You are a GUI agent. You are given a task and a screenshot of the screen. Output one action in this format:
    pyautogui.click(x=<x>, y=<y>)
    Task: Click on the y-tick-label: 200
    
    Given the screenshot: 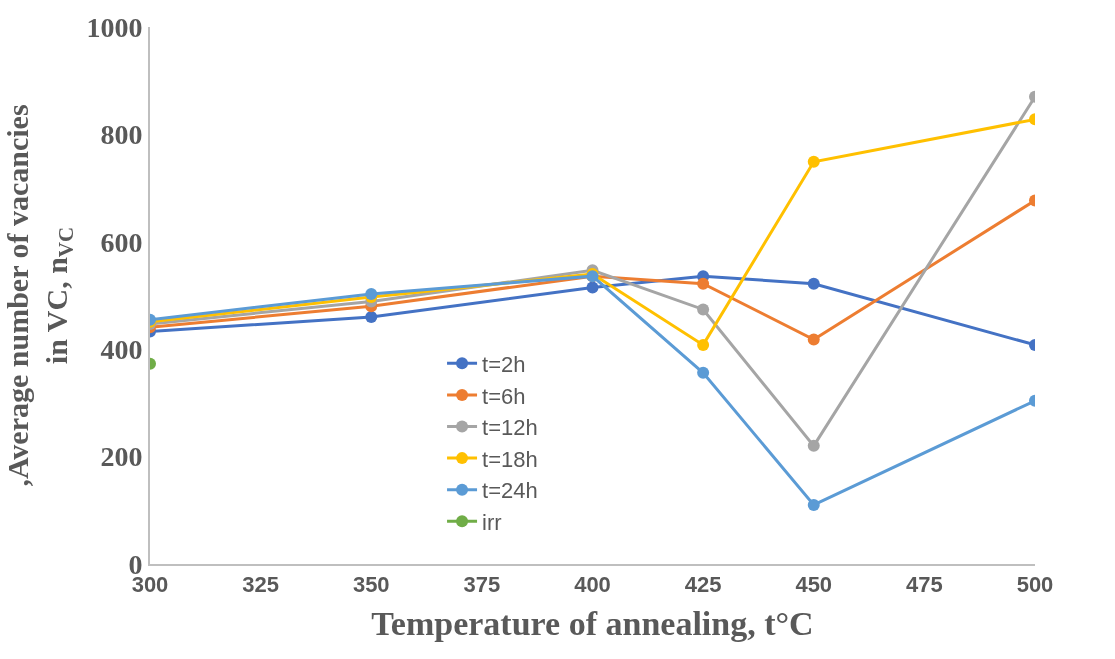 What is the action you would take?
    pyautogui.click(x=121, y=457)
    